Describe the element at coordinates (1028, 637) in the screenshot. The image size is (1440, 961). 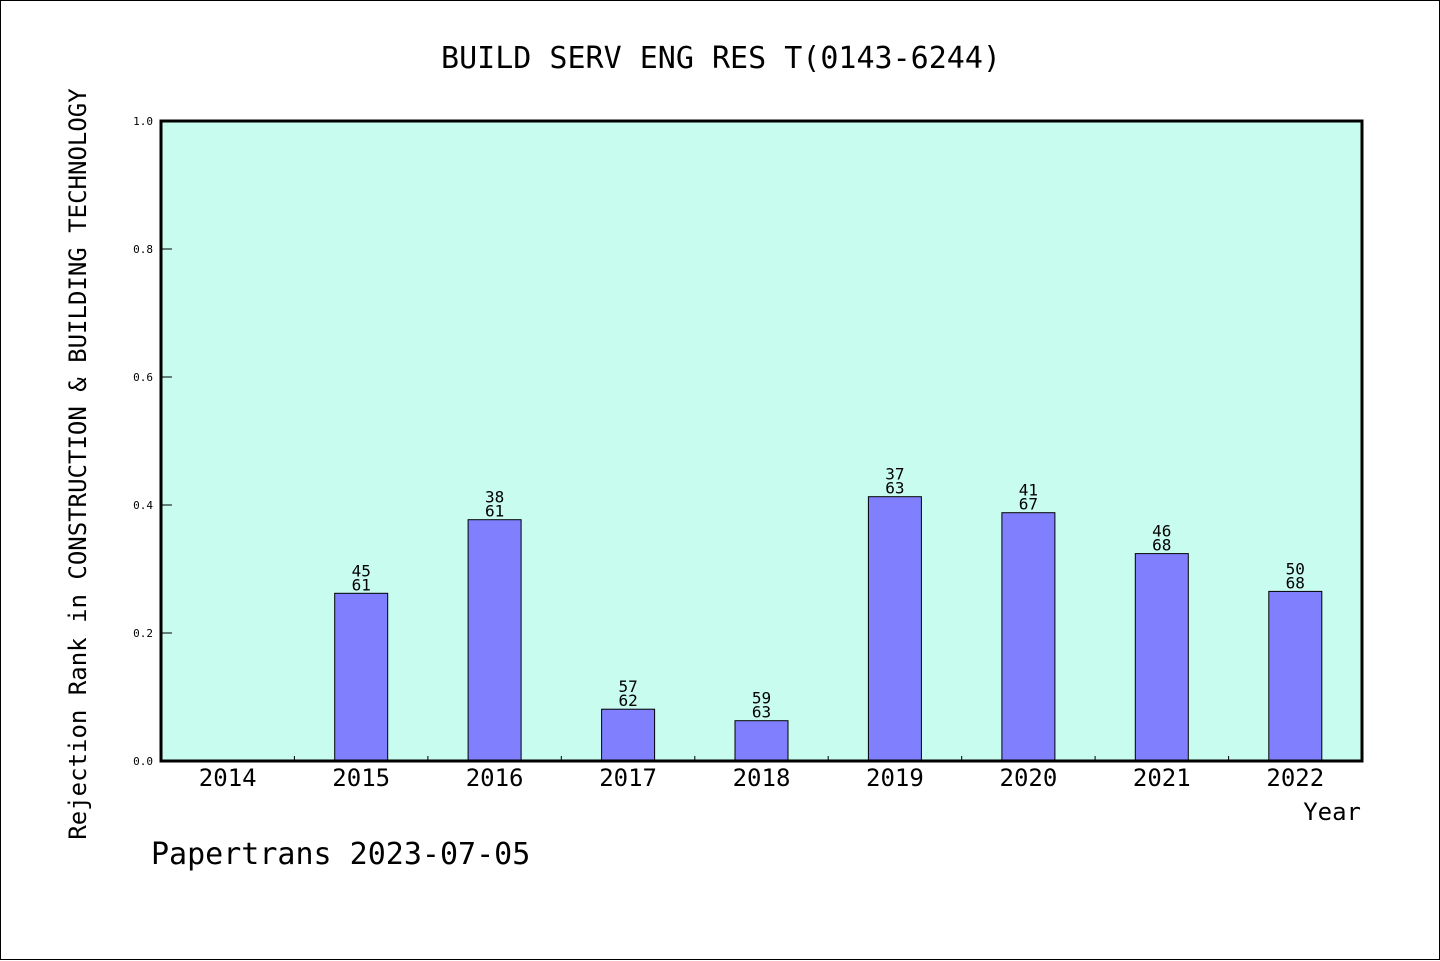
I see `bar-2020` at that location.